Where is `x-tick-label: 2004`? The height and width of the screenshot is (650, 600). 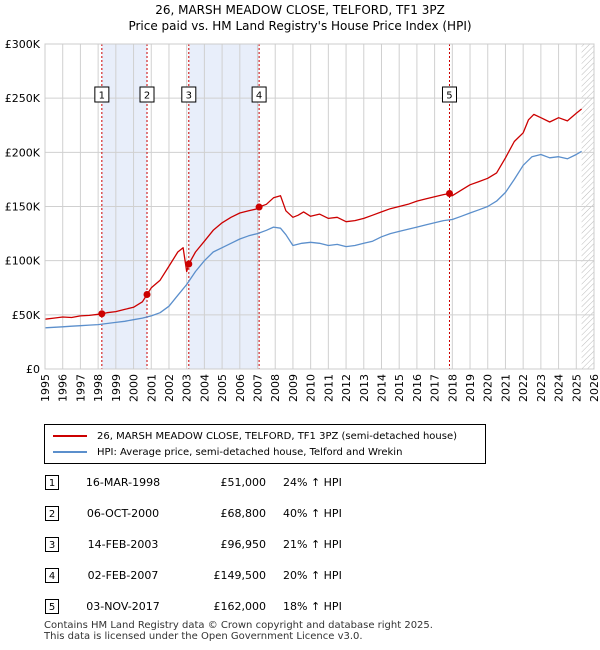
x-tick-label: 2004 is located at coordinates (204, 388).